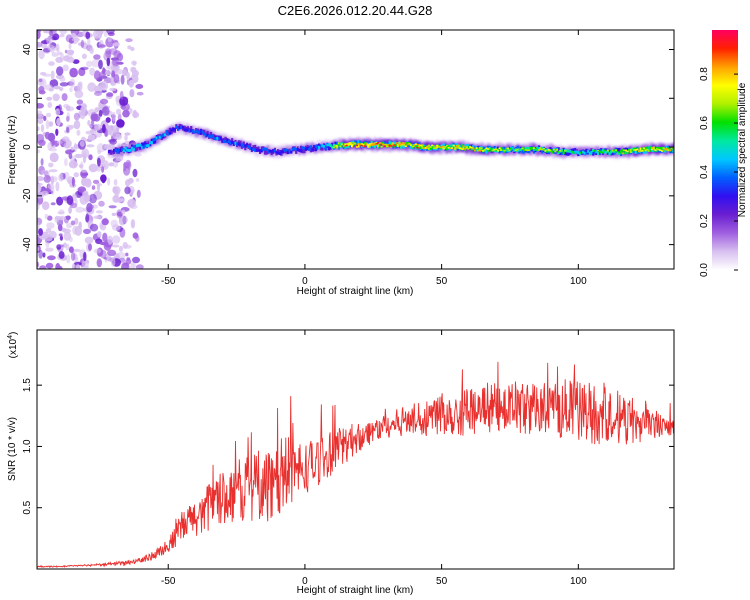 The height and width of the screenshot is (600, 750). Describe the element at coordinates (355, 590) in the screenshot. I see `snr-x-label: Height of straight line (km)` at that location.